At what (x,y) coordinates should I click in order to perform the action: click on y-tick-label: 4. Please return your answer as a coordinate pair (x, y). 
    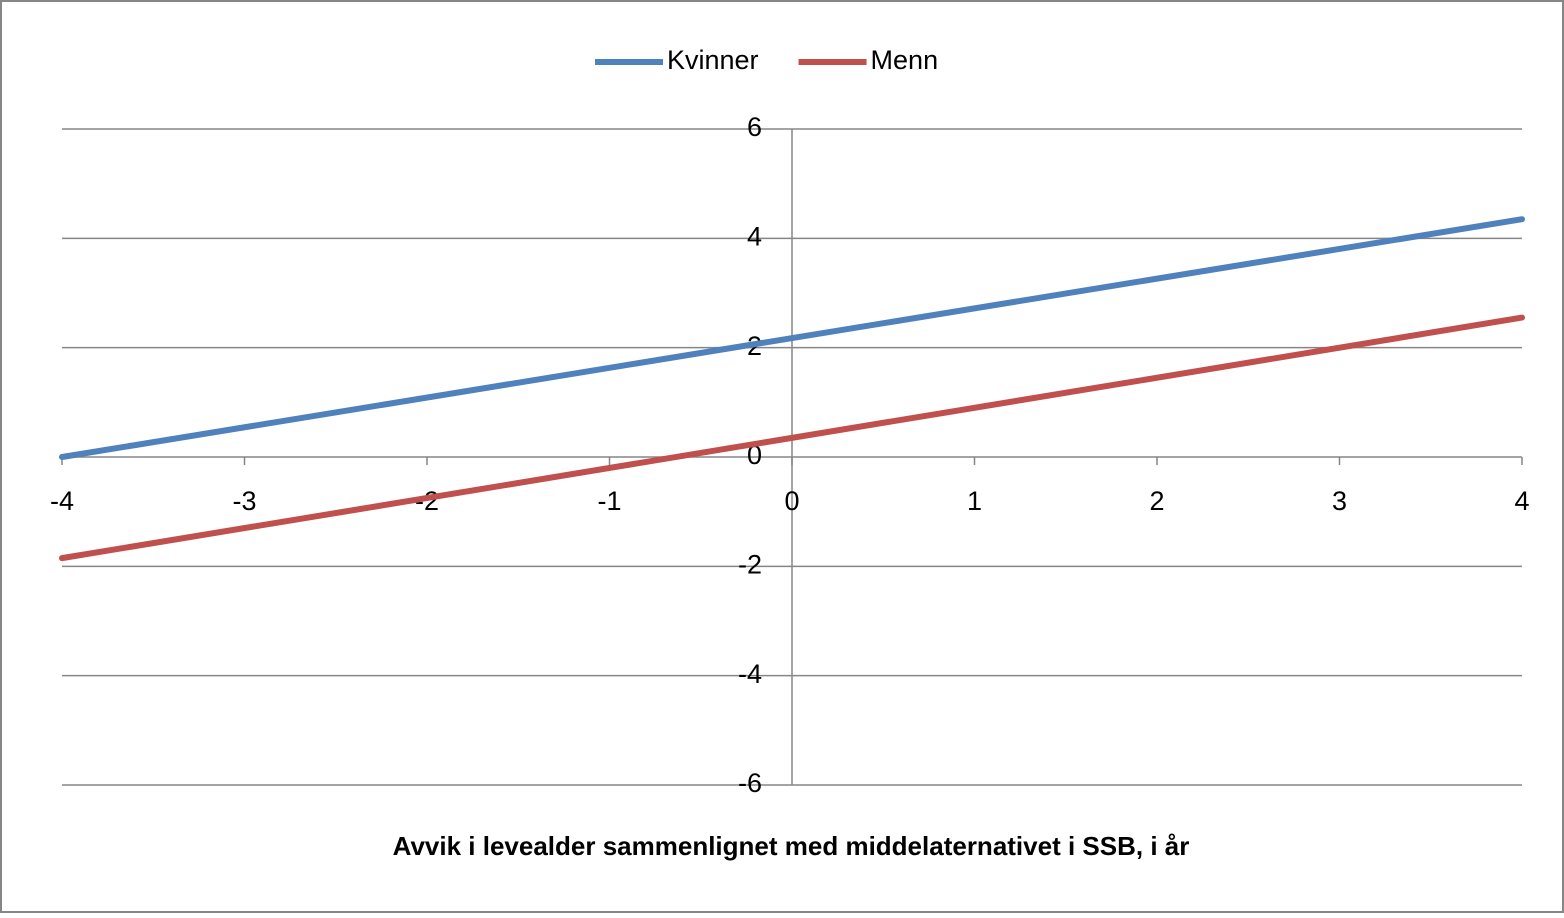
    Looking at the image, I should click on (754, 236).